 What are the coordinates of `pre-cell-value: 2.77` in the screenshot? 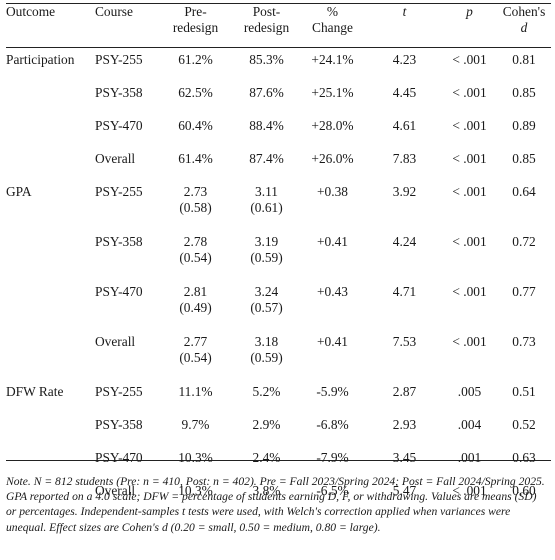 It's located at (195, 341).